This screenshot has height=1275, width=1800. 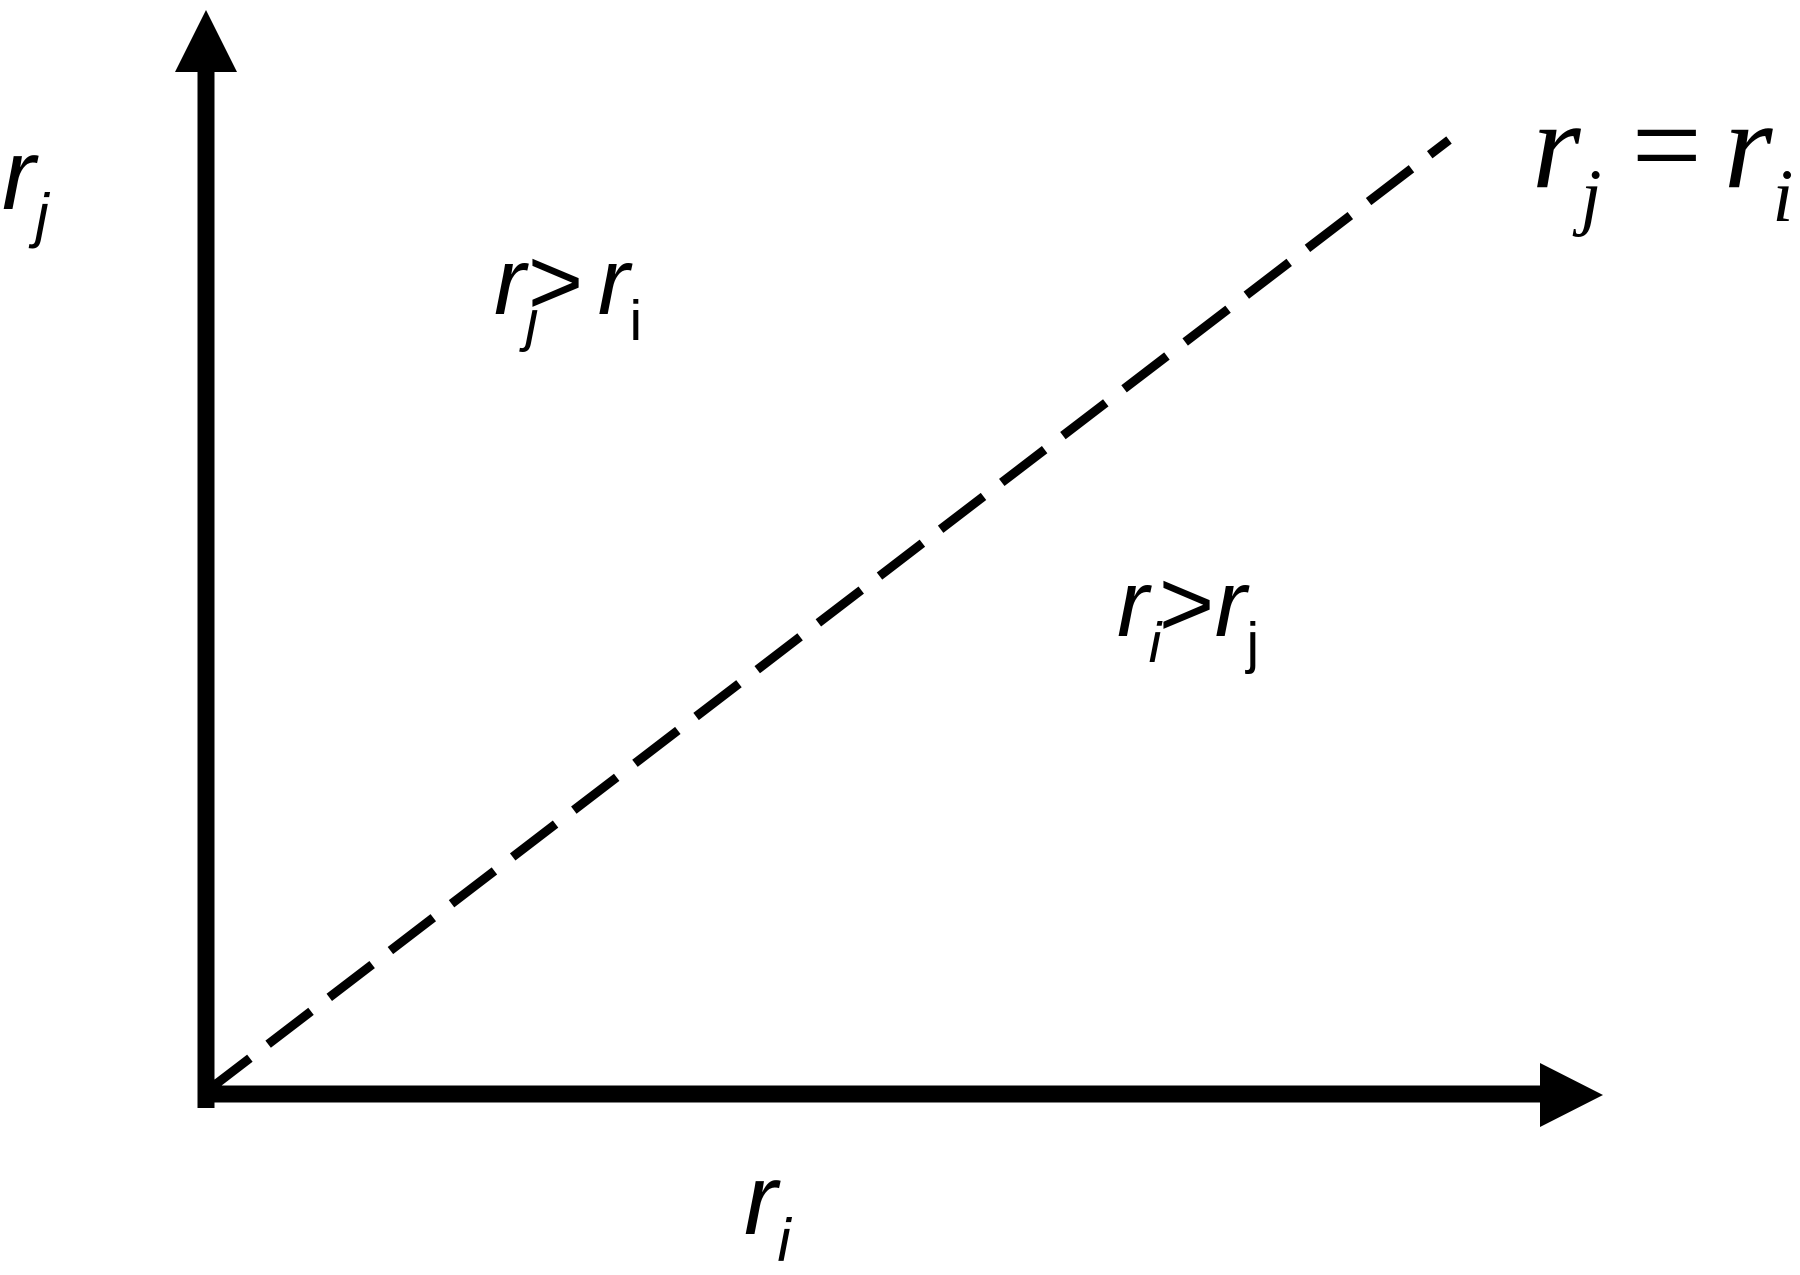 I want to click on y-axis-label: rj, so click(x=25, y=185).